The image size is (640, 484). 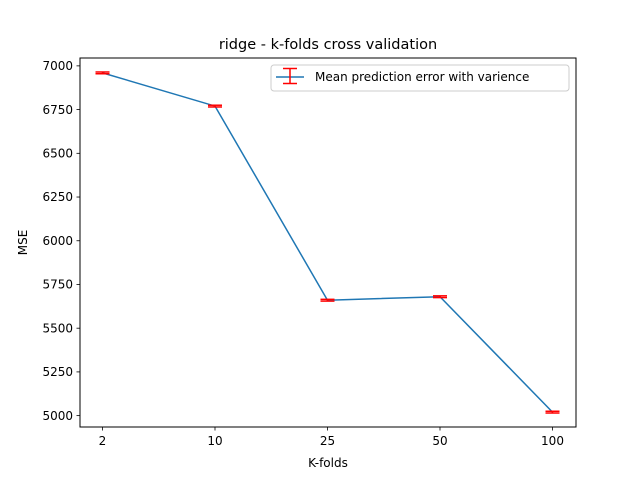 I want to click on y-tick-label: 5750, so click(x=57, y=285).